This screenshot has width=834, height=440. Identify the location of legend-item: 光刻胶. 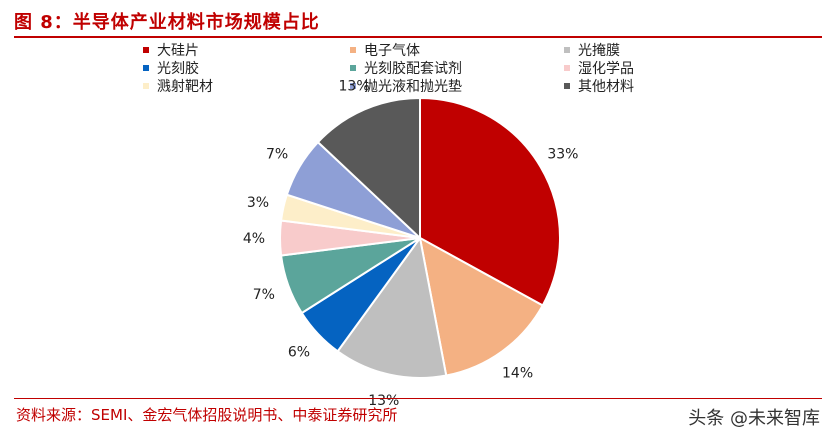
(171, 68).